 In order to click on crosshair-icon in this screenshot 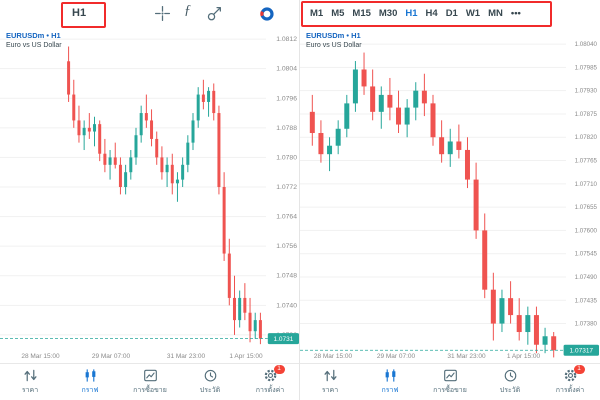, I will do `click(162, 13)`.